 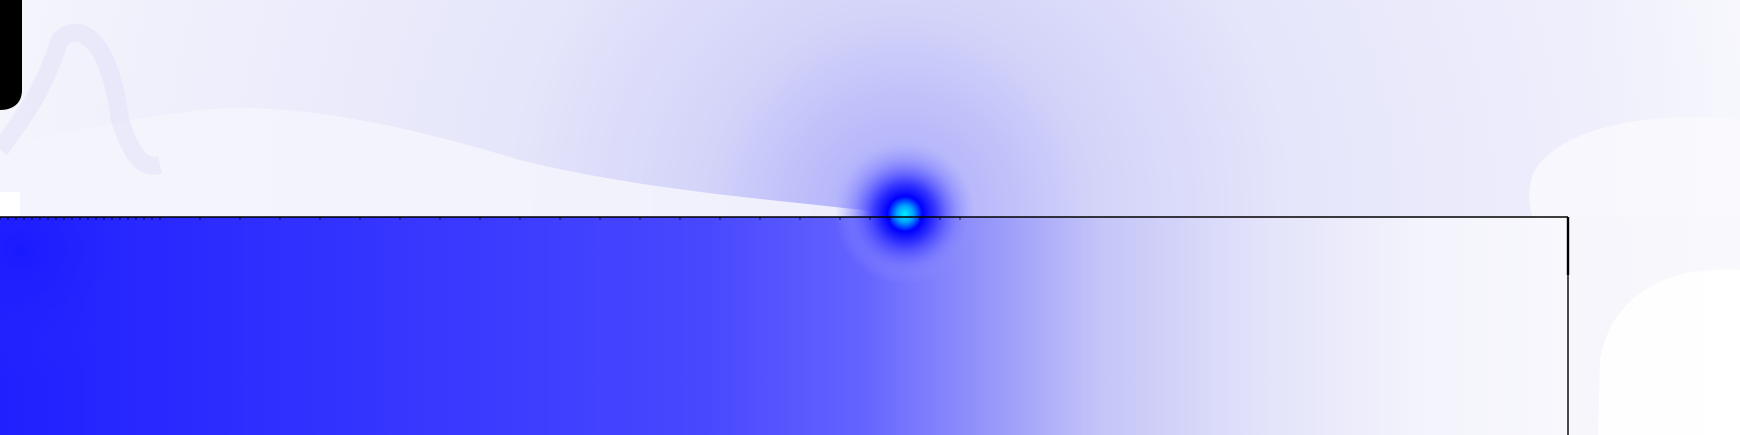 What do you see at coordinates (452, 162) in the screenshot?
I see `upper-plume` at bounding box center [452, 162].